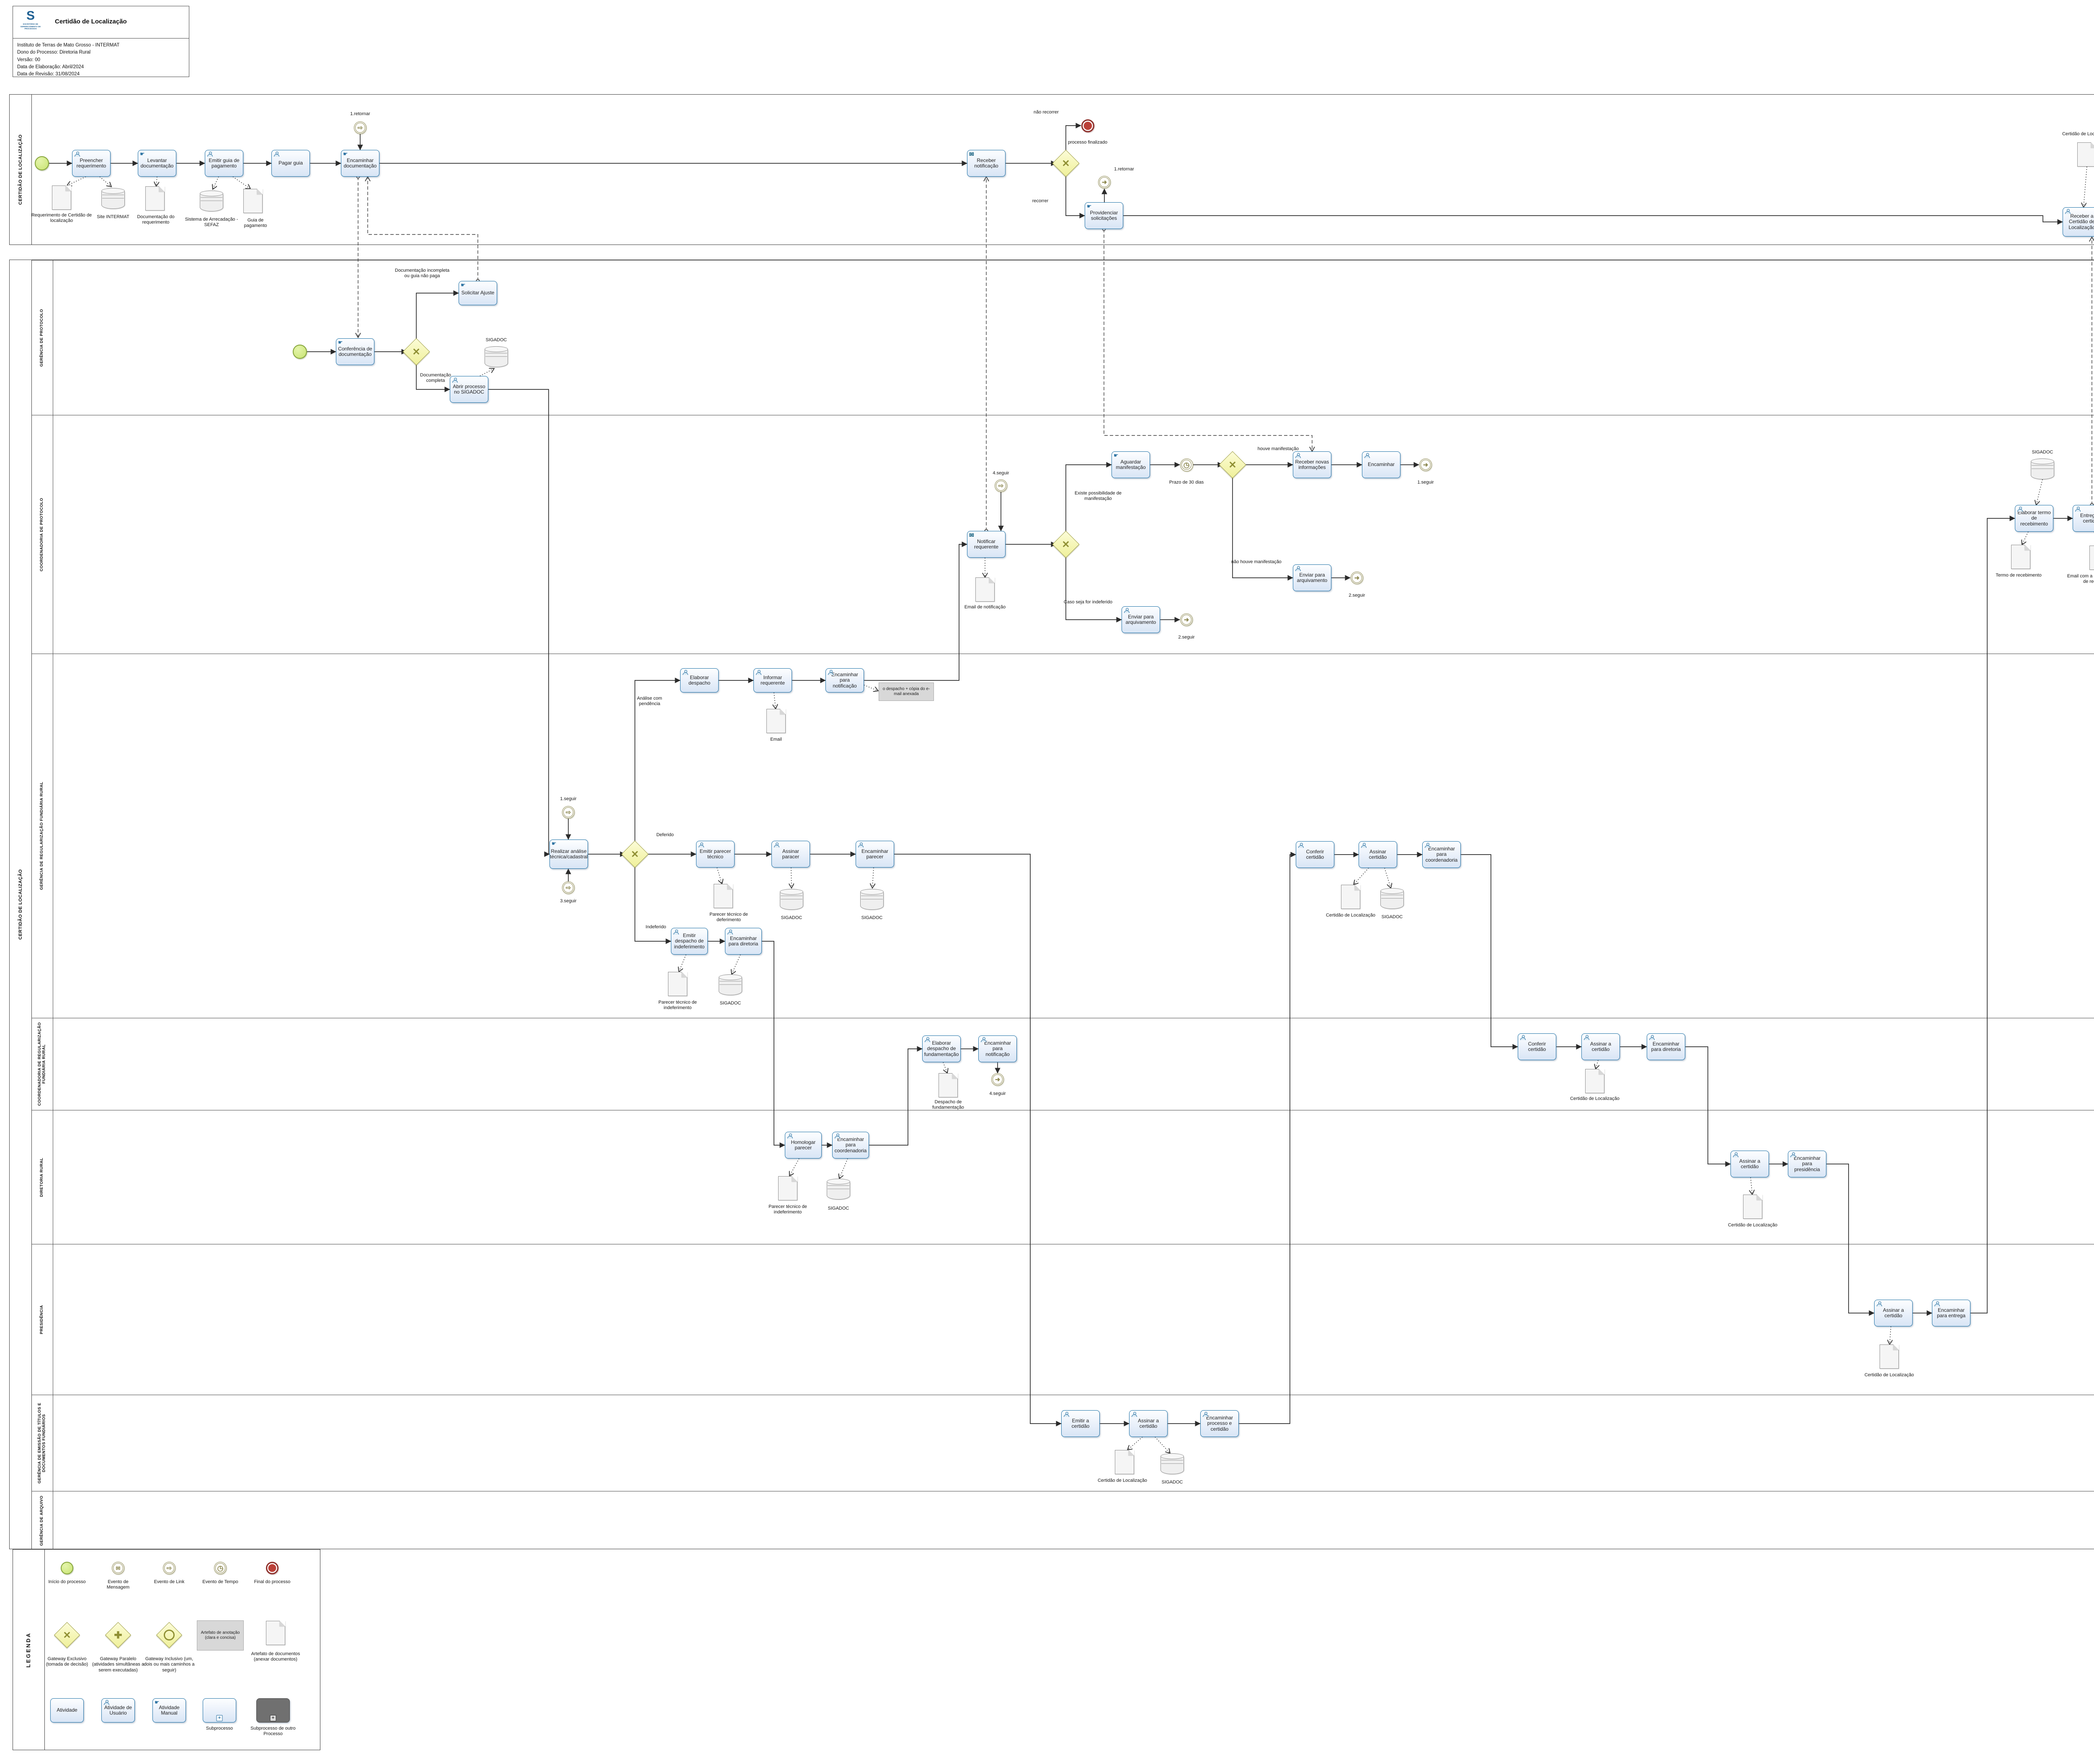 The height and width of the screenshot is (1764, 2094). I want to click on doc-certidao-dir, so click(1752, 1207).